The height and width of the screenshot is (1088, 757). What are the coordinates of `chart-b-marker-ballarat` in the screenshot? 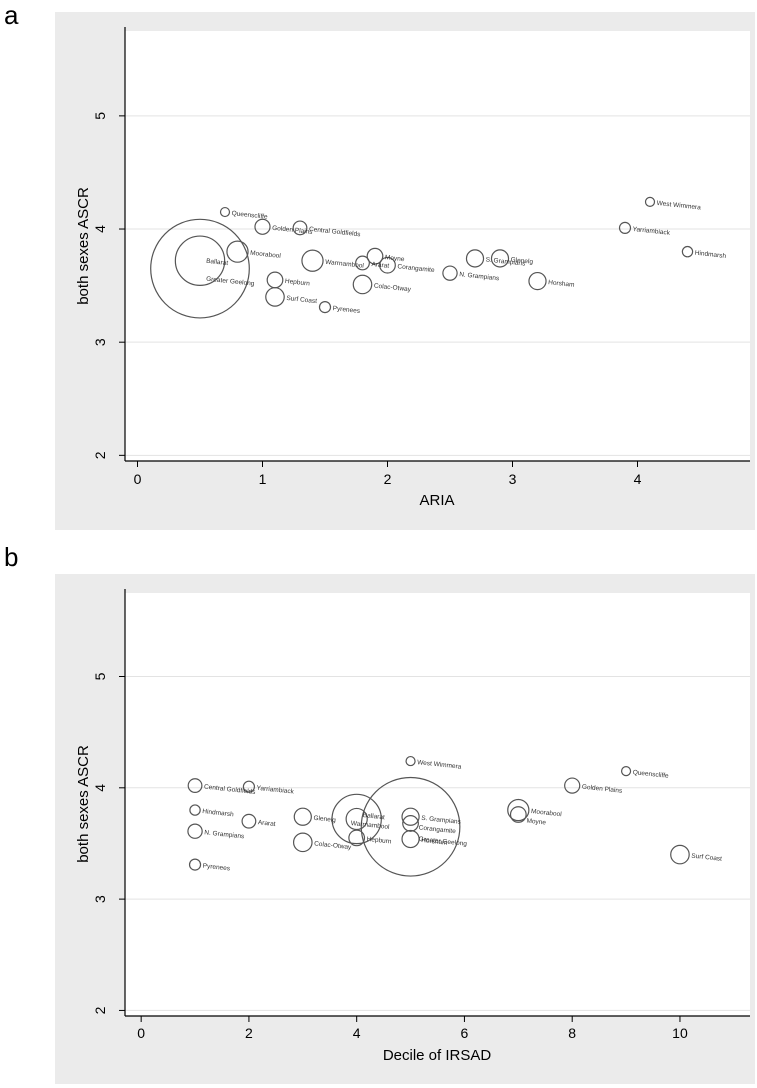 It's located at (356, 819).